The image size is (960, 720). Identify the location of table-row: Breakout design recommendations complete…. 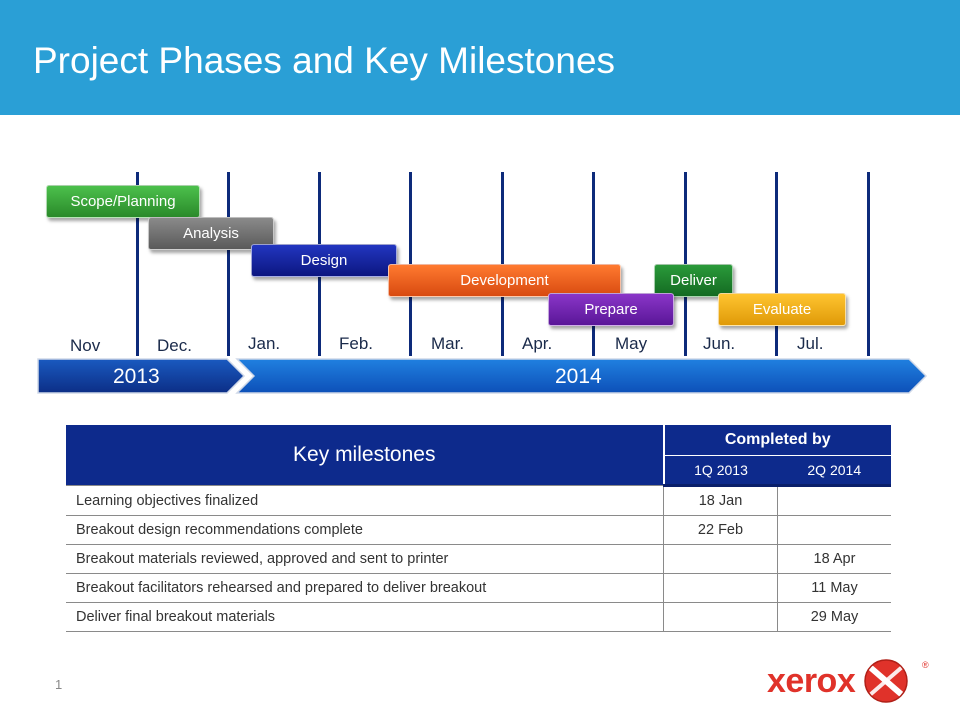
(478, 530).